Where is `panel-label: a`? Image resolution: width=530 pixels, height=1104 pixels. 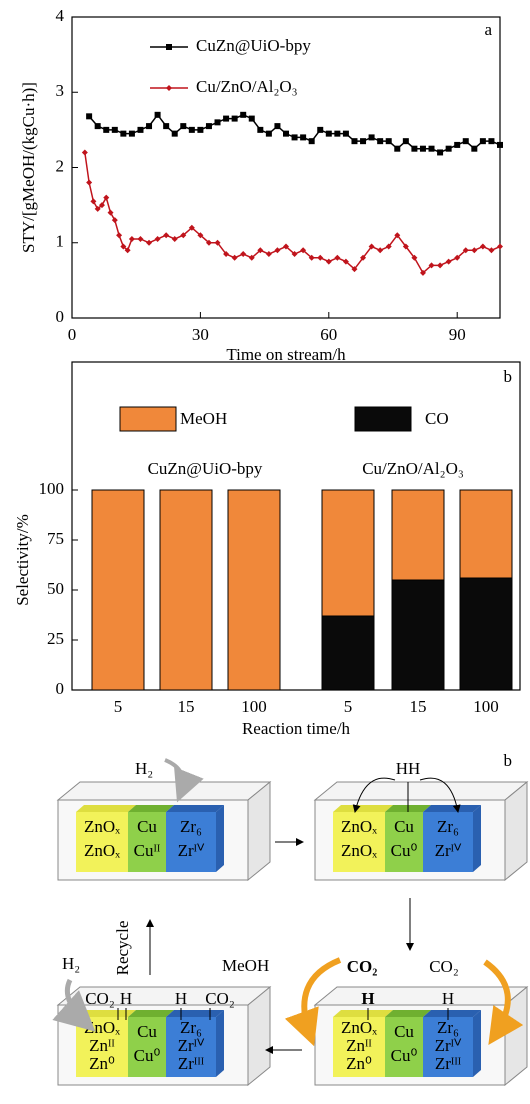 panel-label: a is located at coordinates (488, 29).